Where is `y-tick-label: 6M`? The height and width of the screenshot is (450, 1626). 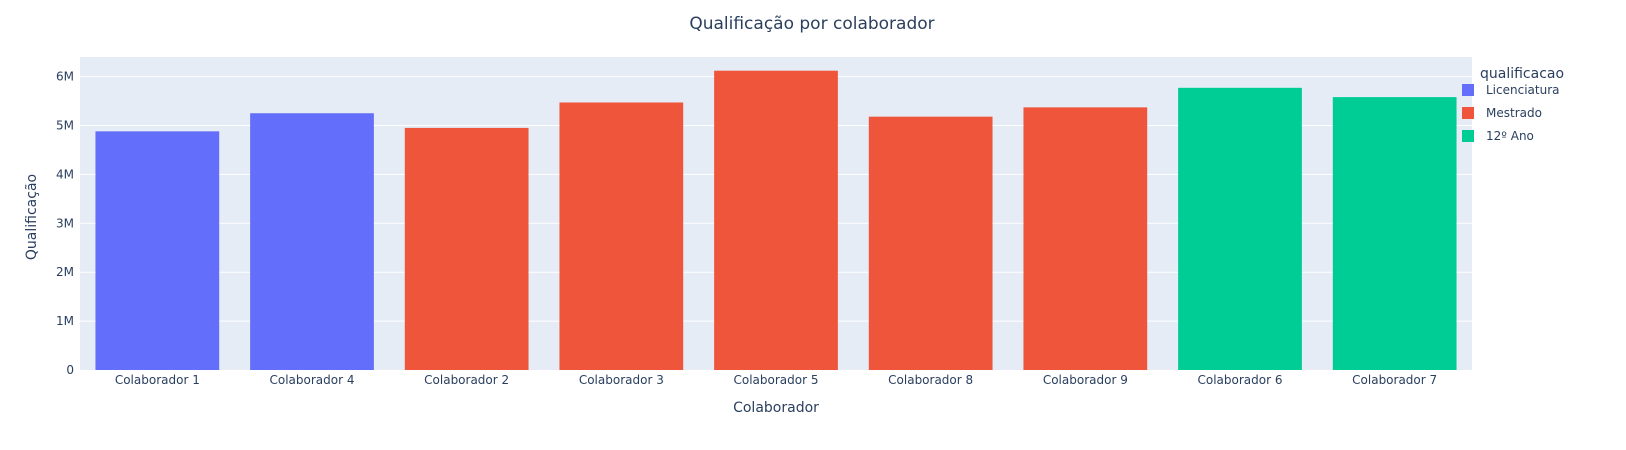 y-tick-label: 6M is located at coordinates (65, 77).